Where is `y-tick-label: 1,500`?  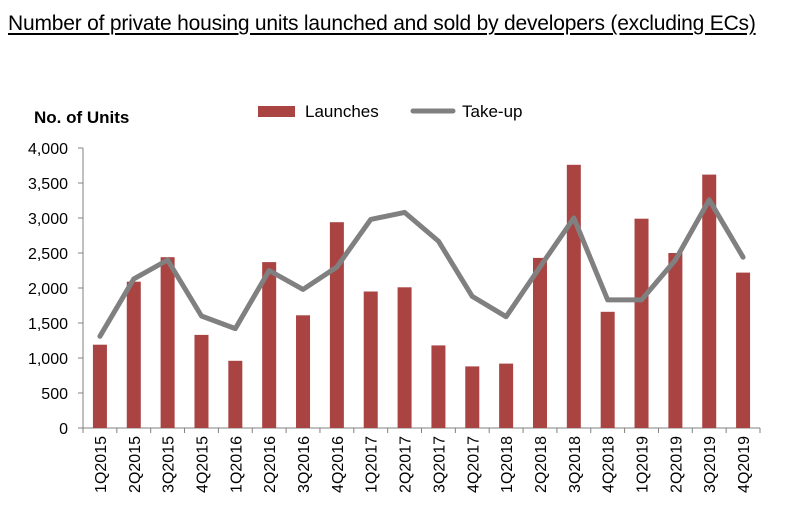 y-tick-label: 1,500 is located at coordinates (48, 324).